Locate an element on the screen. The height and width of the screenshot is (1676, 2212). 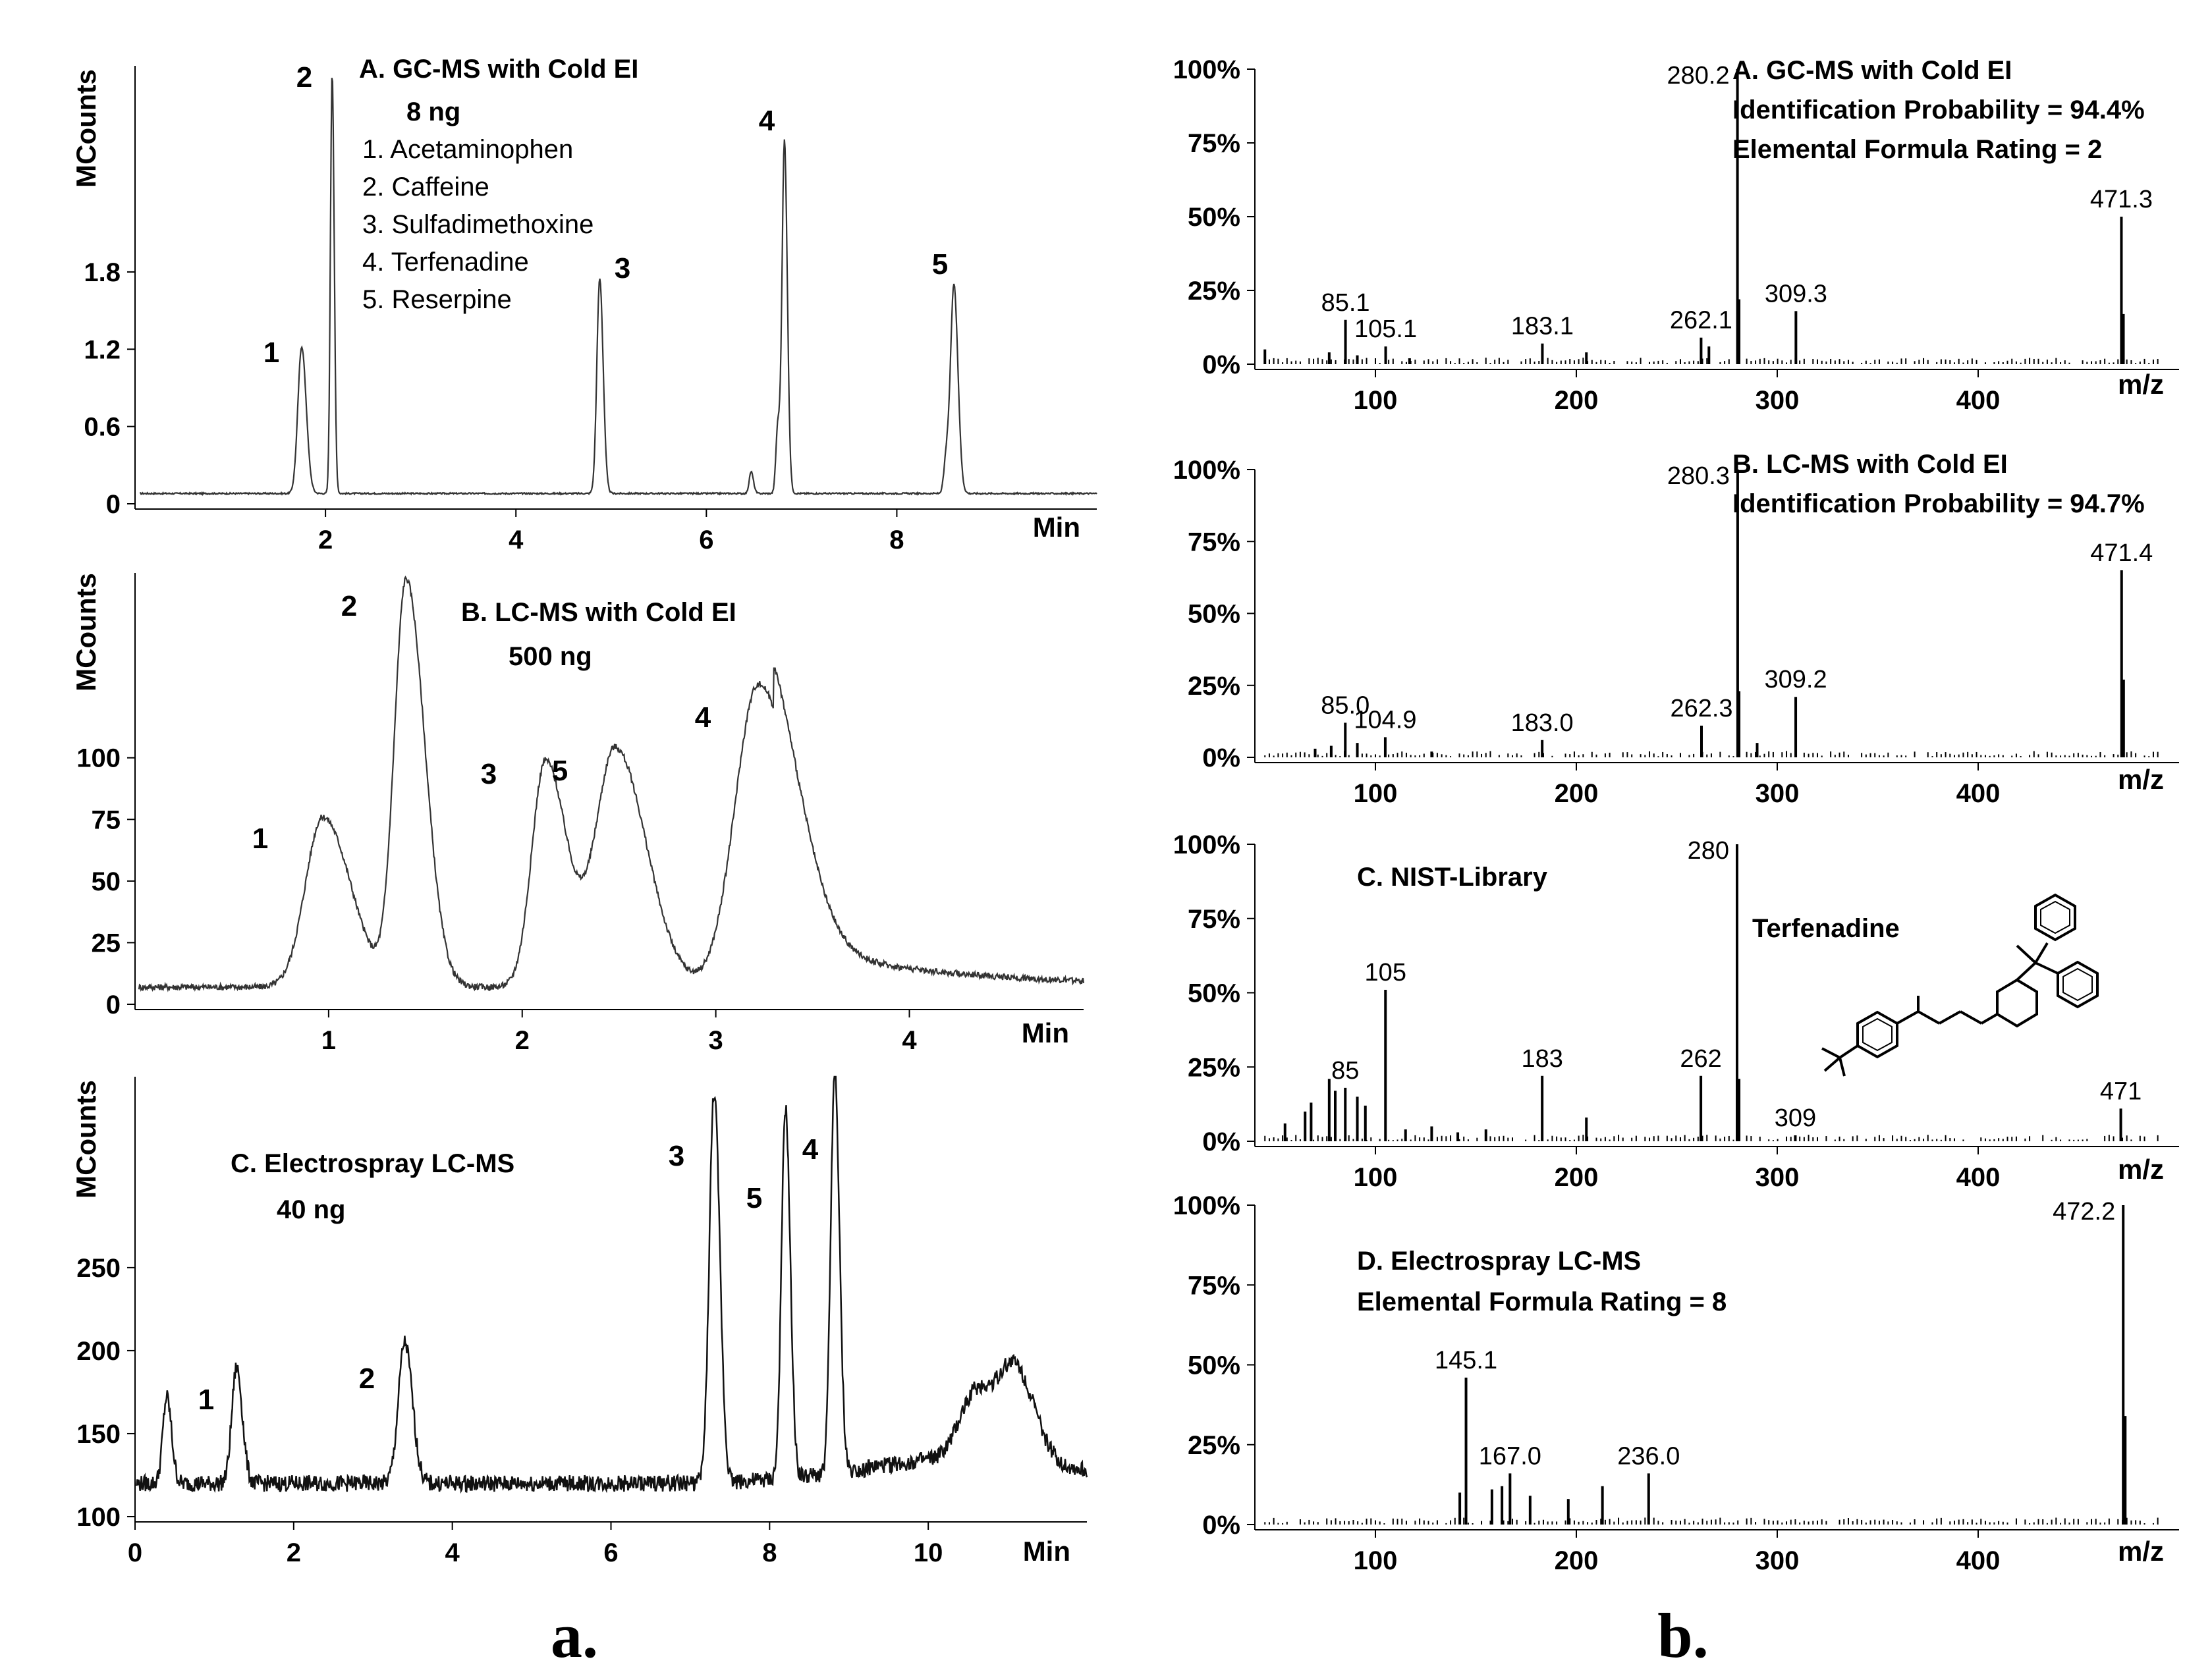
ms-c-peak-label: 85 is located at coordinates (1345, 1071).